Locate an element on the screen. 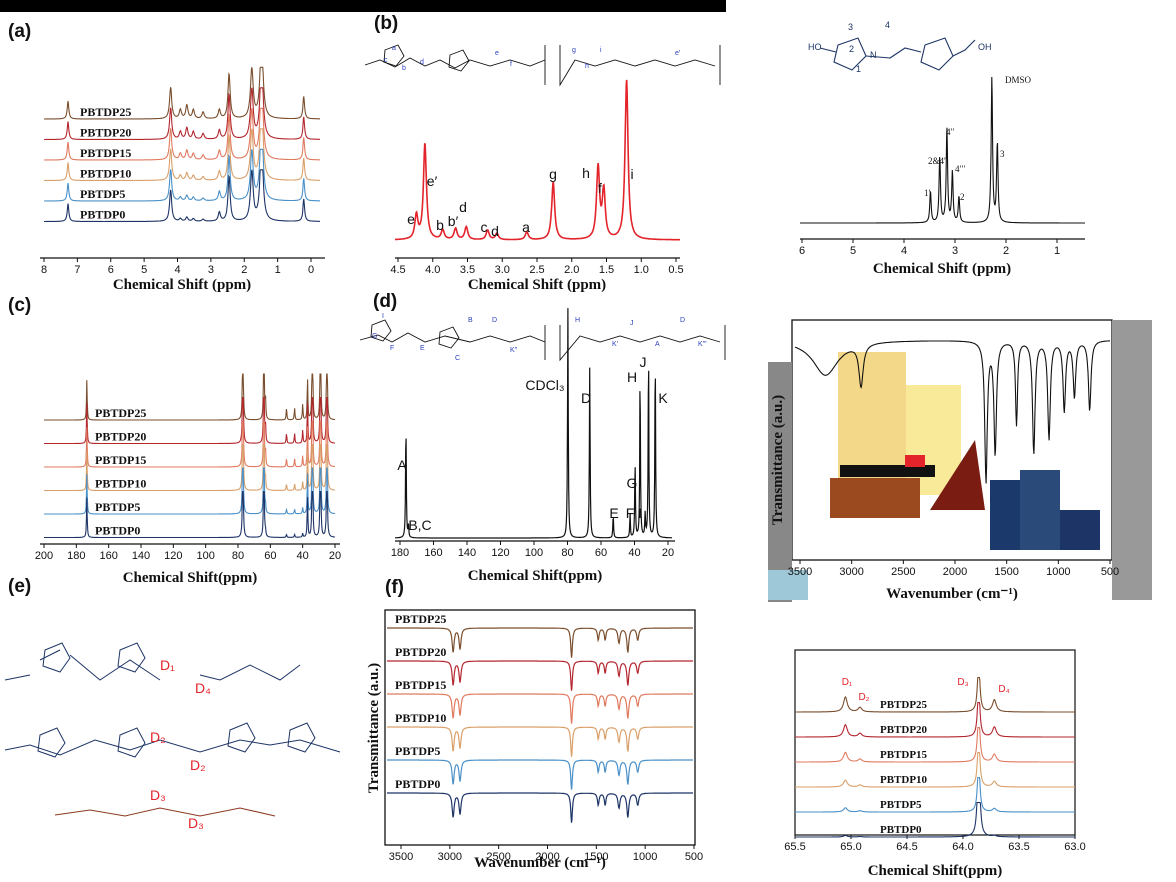  g-series-PBTDP5 is located at coordinates (935, 794).